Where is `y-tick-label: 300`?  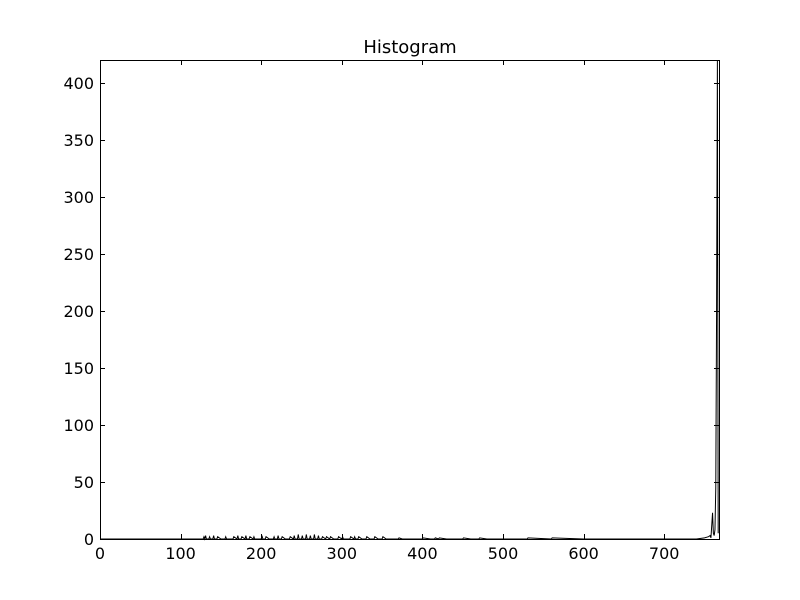 y-tick-label: 300 is located at coordinates (78, 197).